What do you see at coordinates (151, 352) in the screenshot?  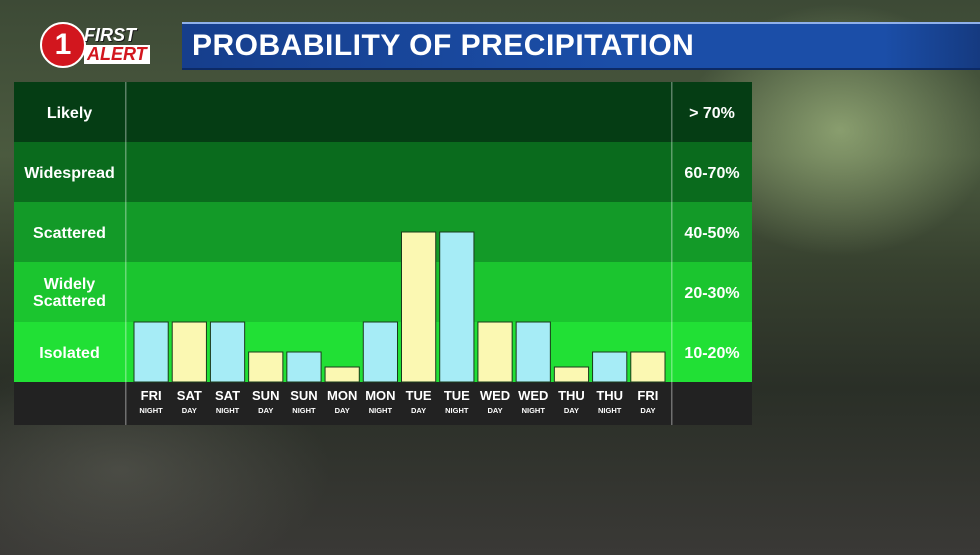 I see `bar-fri-night` at bounding box center [151, 352].